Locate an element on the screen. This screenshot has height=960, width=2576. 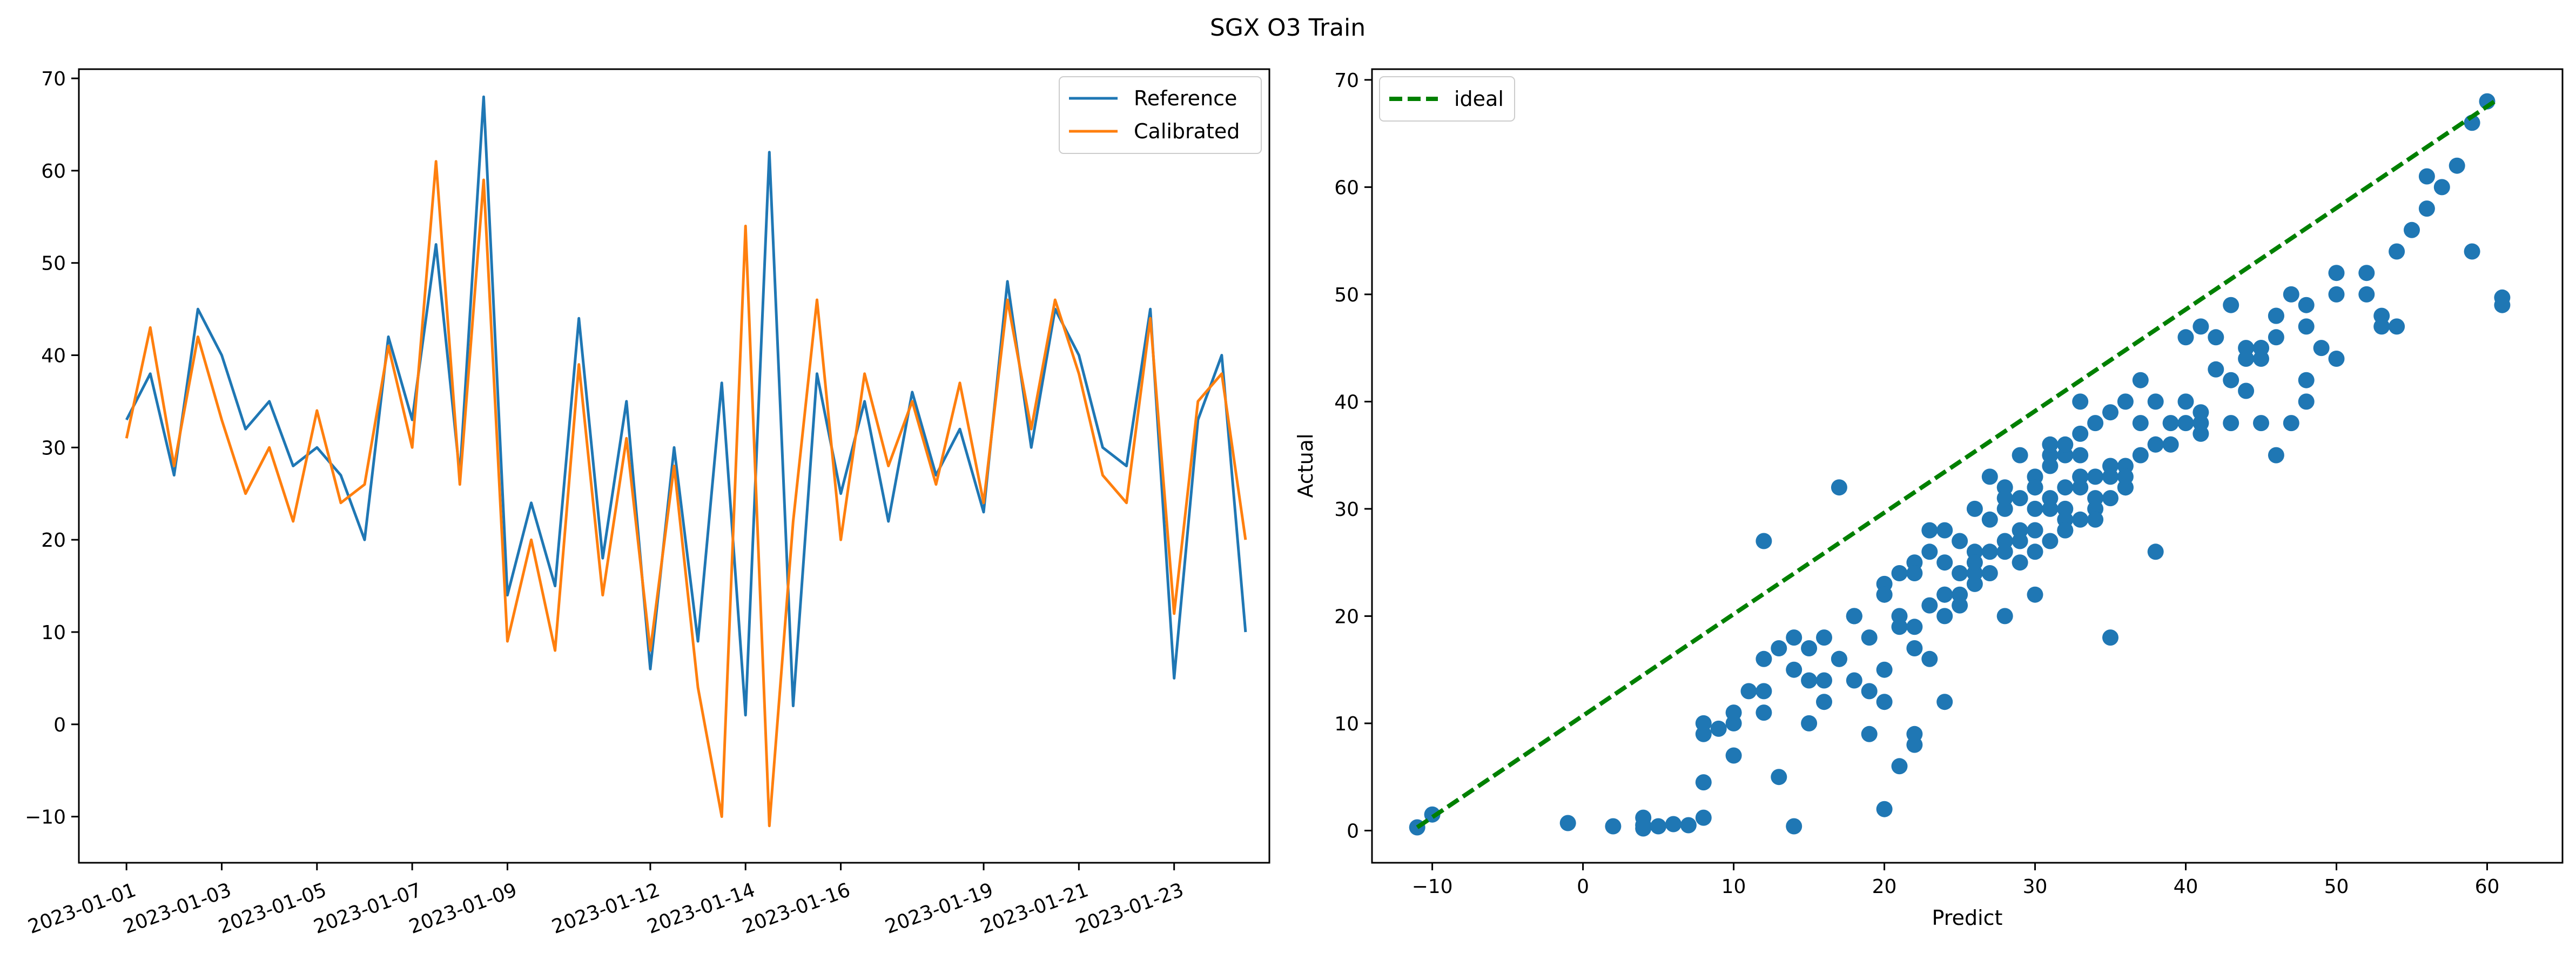
x-tick-label: 2023-01-14 is located at coordinates (701, 908).